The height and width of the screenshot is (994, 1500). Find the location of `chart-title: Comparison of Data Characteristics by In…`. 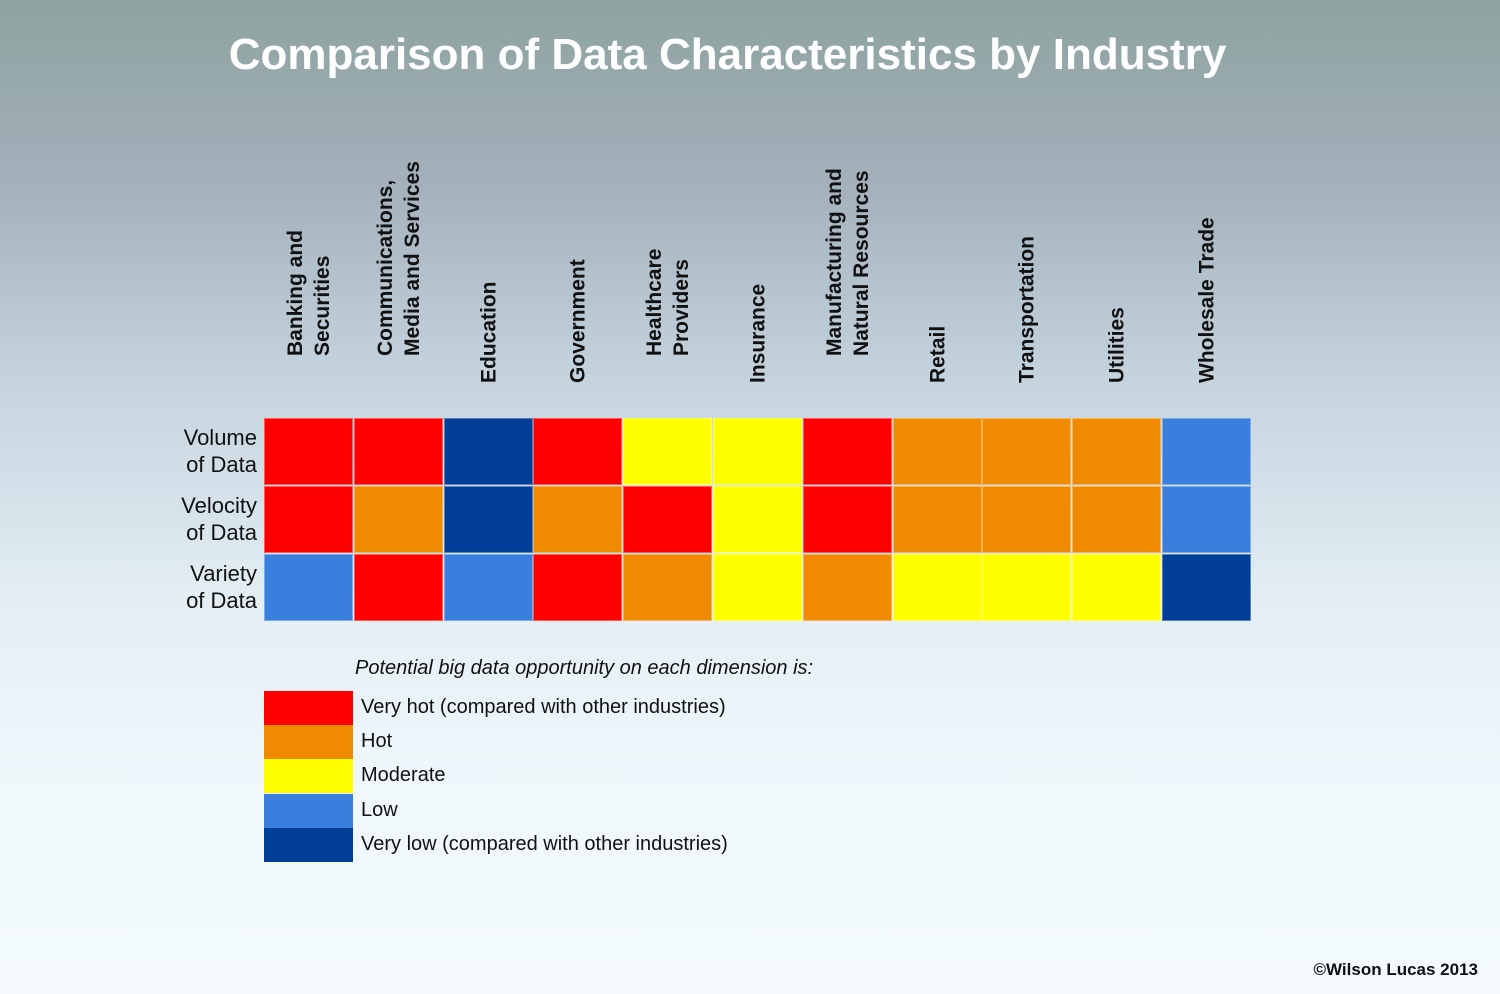

chart-title: Comparison of Data Characteristics by In… is located at coordinates (727, 54).